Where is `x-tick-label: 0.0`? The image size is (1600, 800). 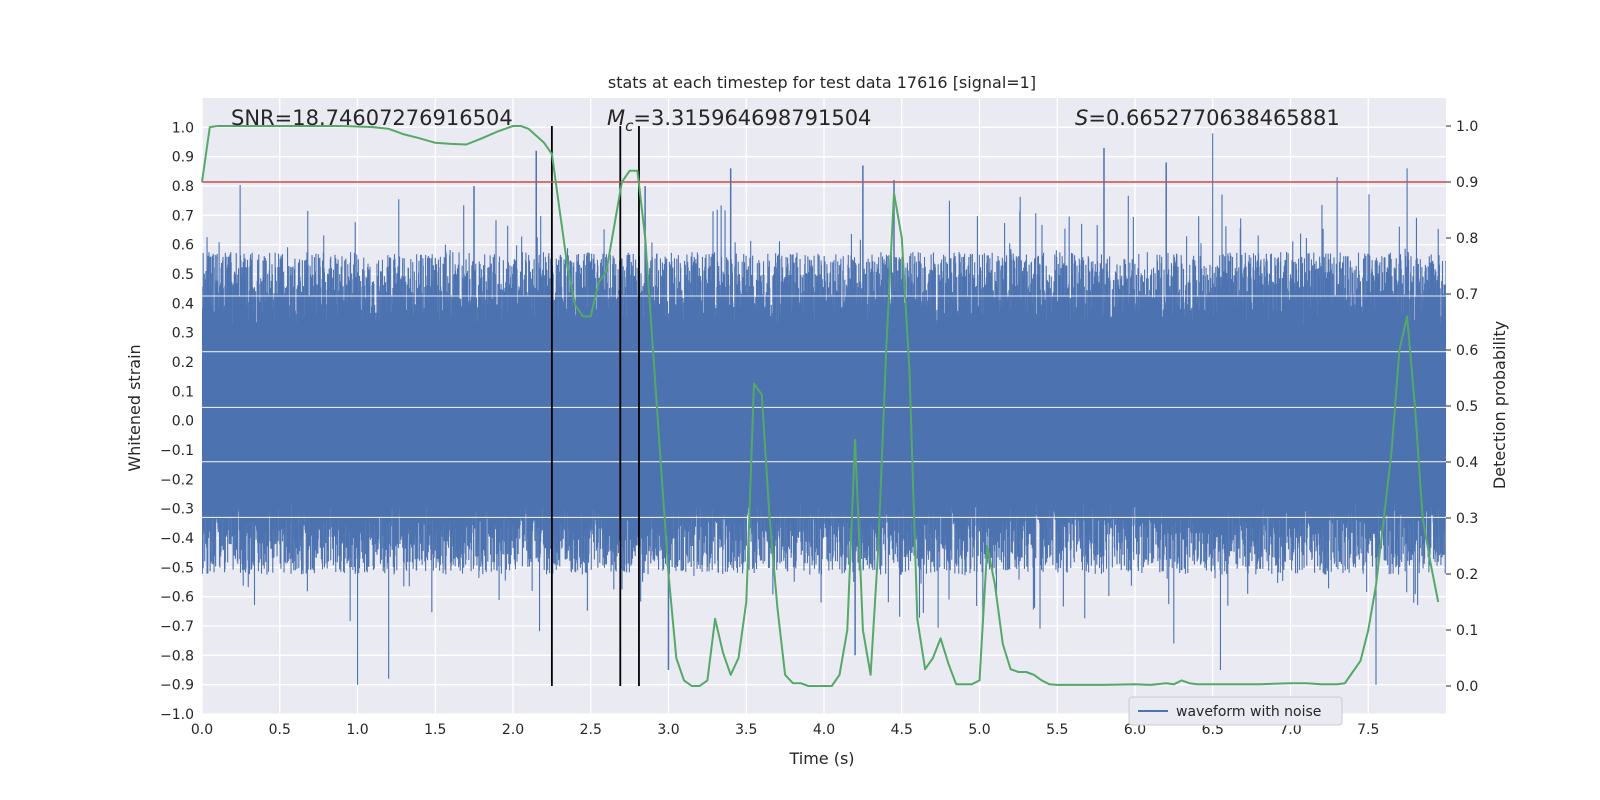 x-tick-label: 0.0 is located at coordinates (202, 730).